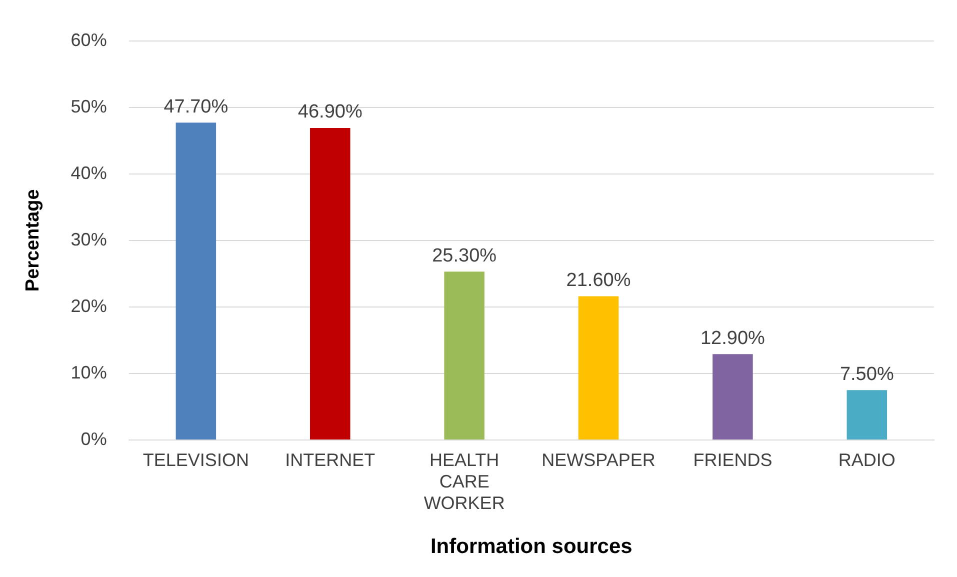 This screenshot has height=577, width=957. What do you see at coordinates (464, 481) in the screenshot?
I see `x-tick-label: HEALTH CARE WORKER` at bounding box center [464, 481].